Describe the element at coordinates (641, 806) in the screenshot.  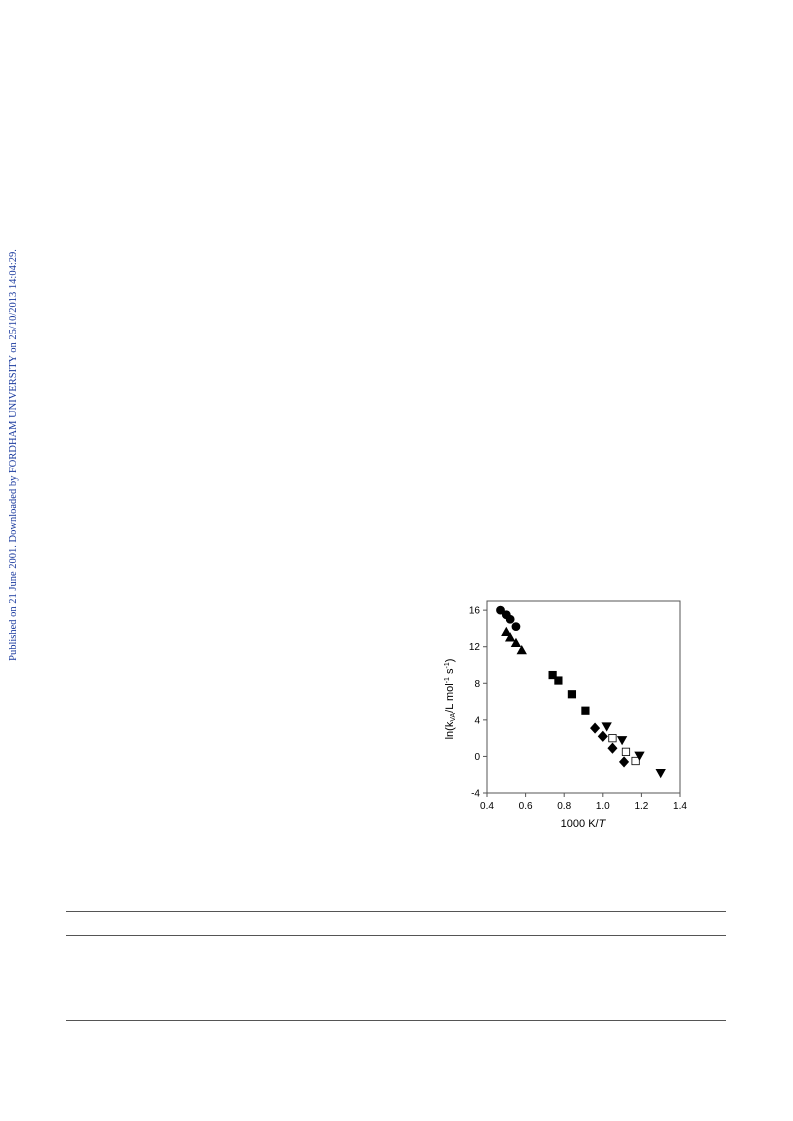
I see `x-tick-label: 1.2` at that location.